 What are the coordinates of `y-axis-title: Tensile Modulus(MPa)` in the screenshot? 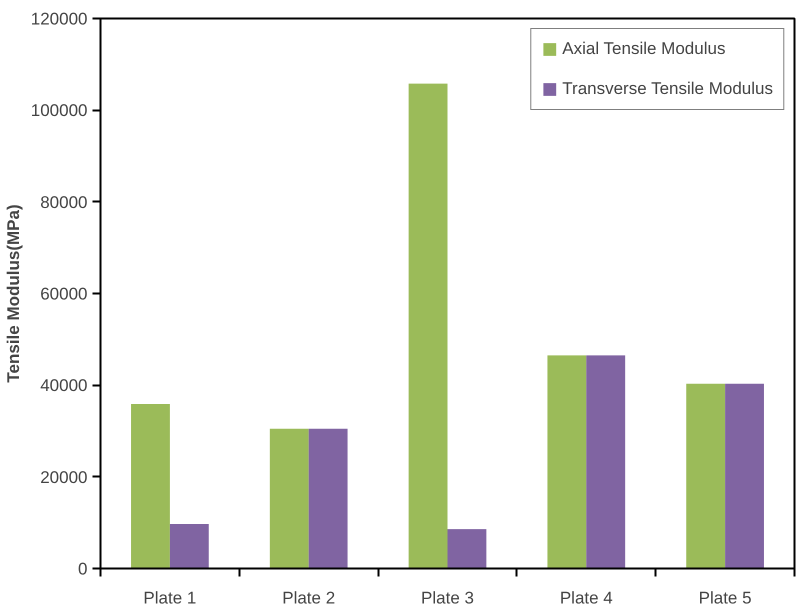 It's located at (13, 293).